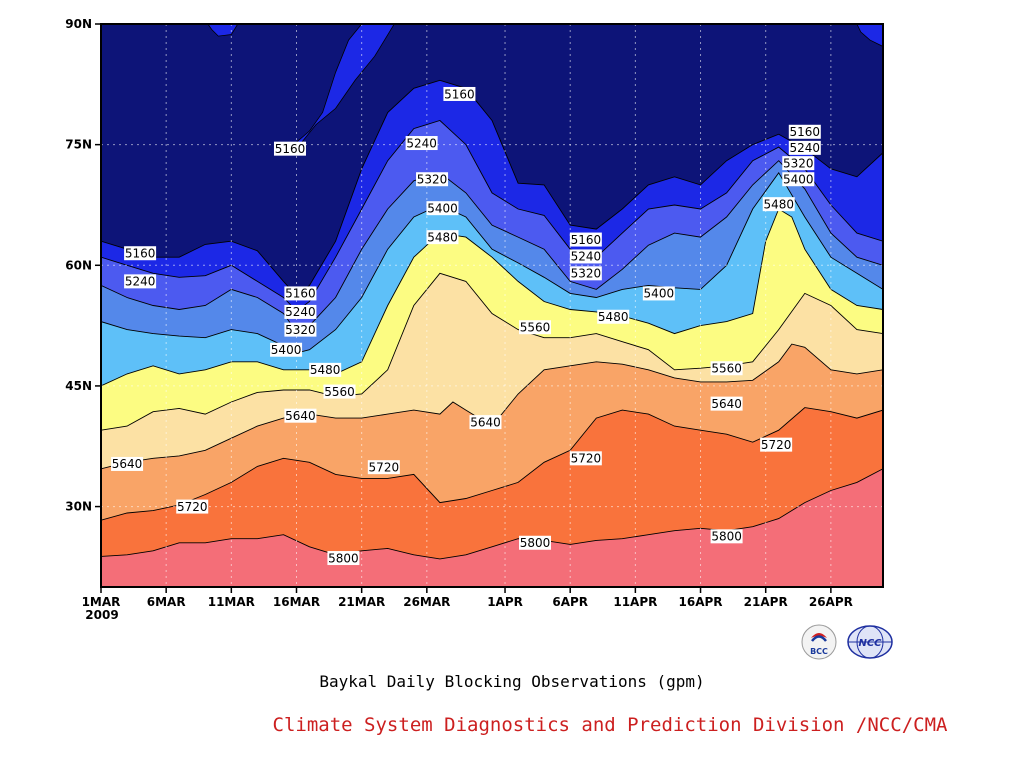 The height and width of the screenshot is (768, 1024). I want to click on year-label: 2009, so click(101, 615).